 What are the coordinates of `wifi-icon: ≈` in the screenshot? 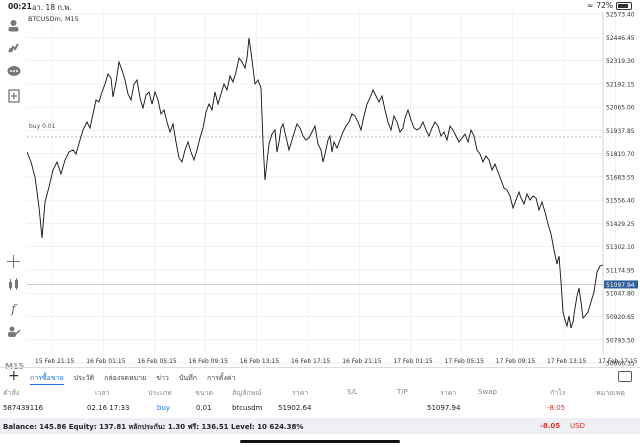 It's located at (590, 5).